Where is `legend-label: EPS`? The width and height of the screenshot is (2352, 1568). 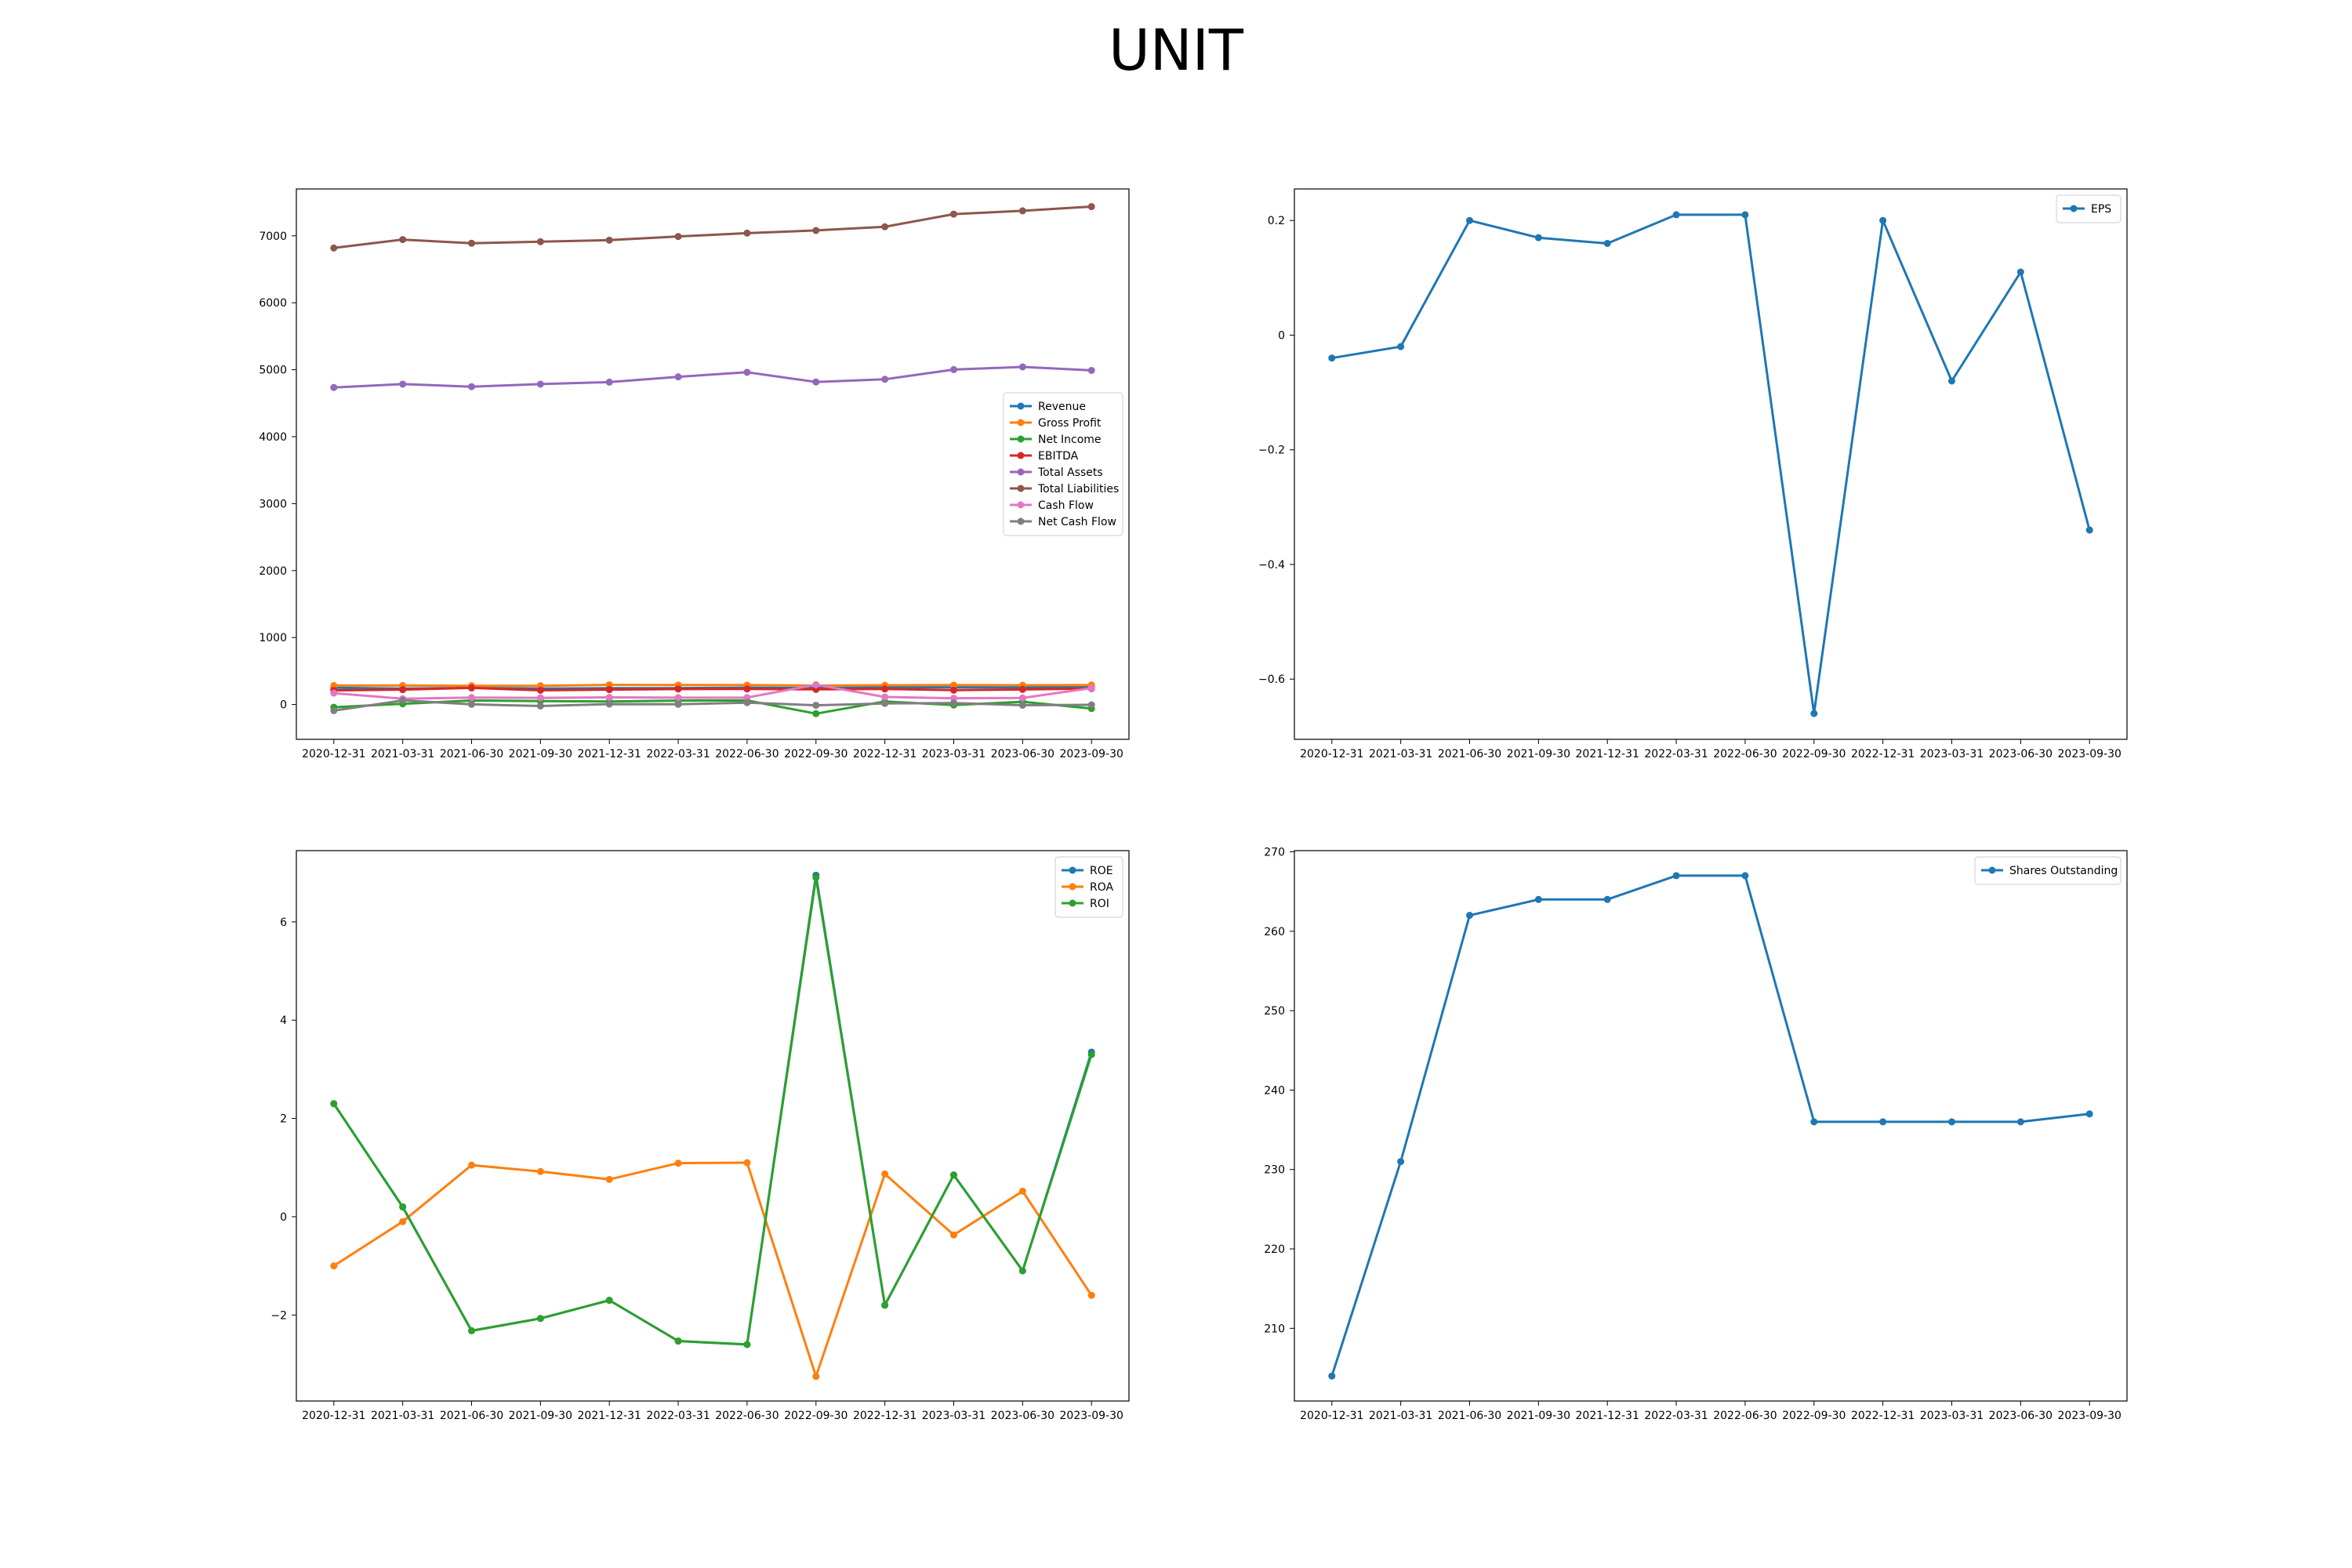 legend-label: EPS is located at coordinates (2101, 209).